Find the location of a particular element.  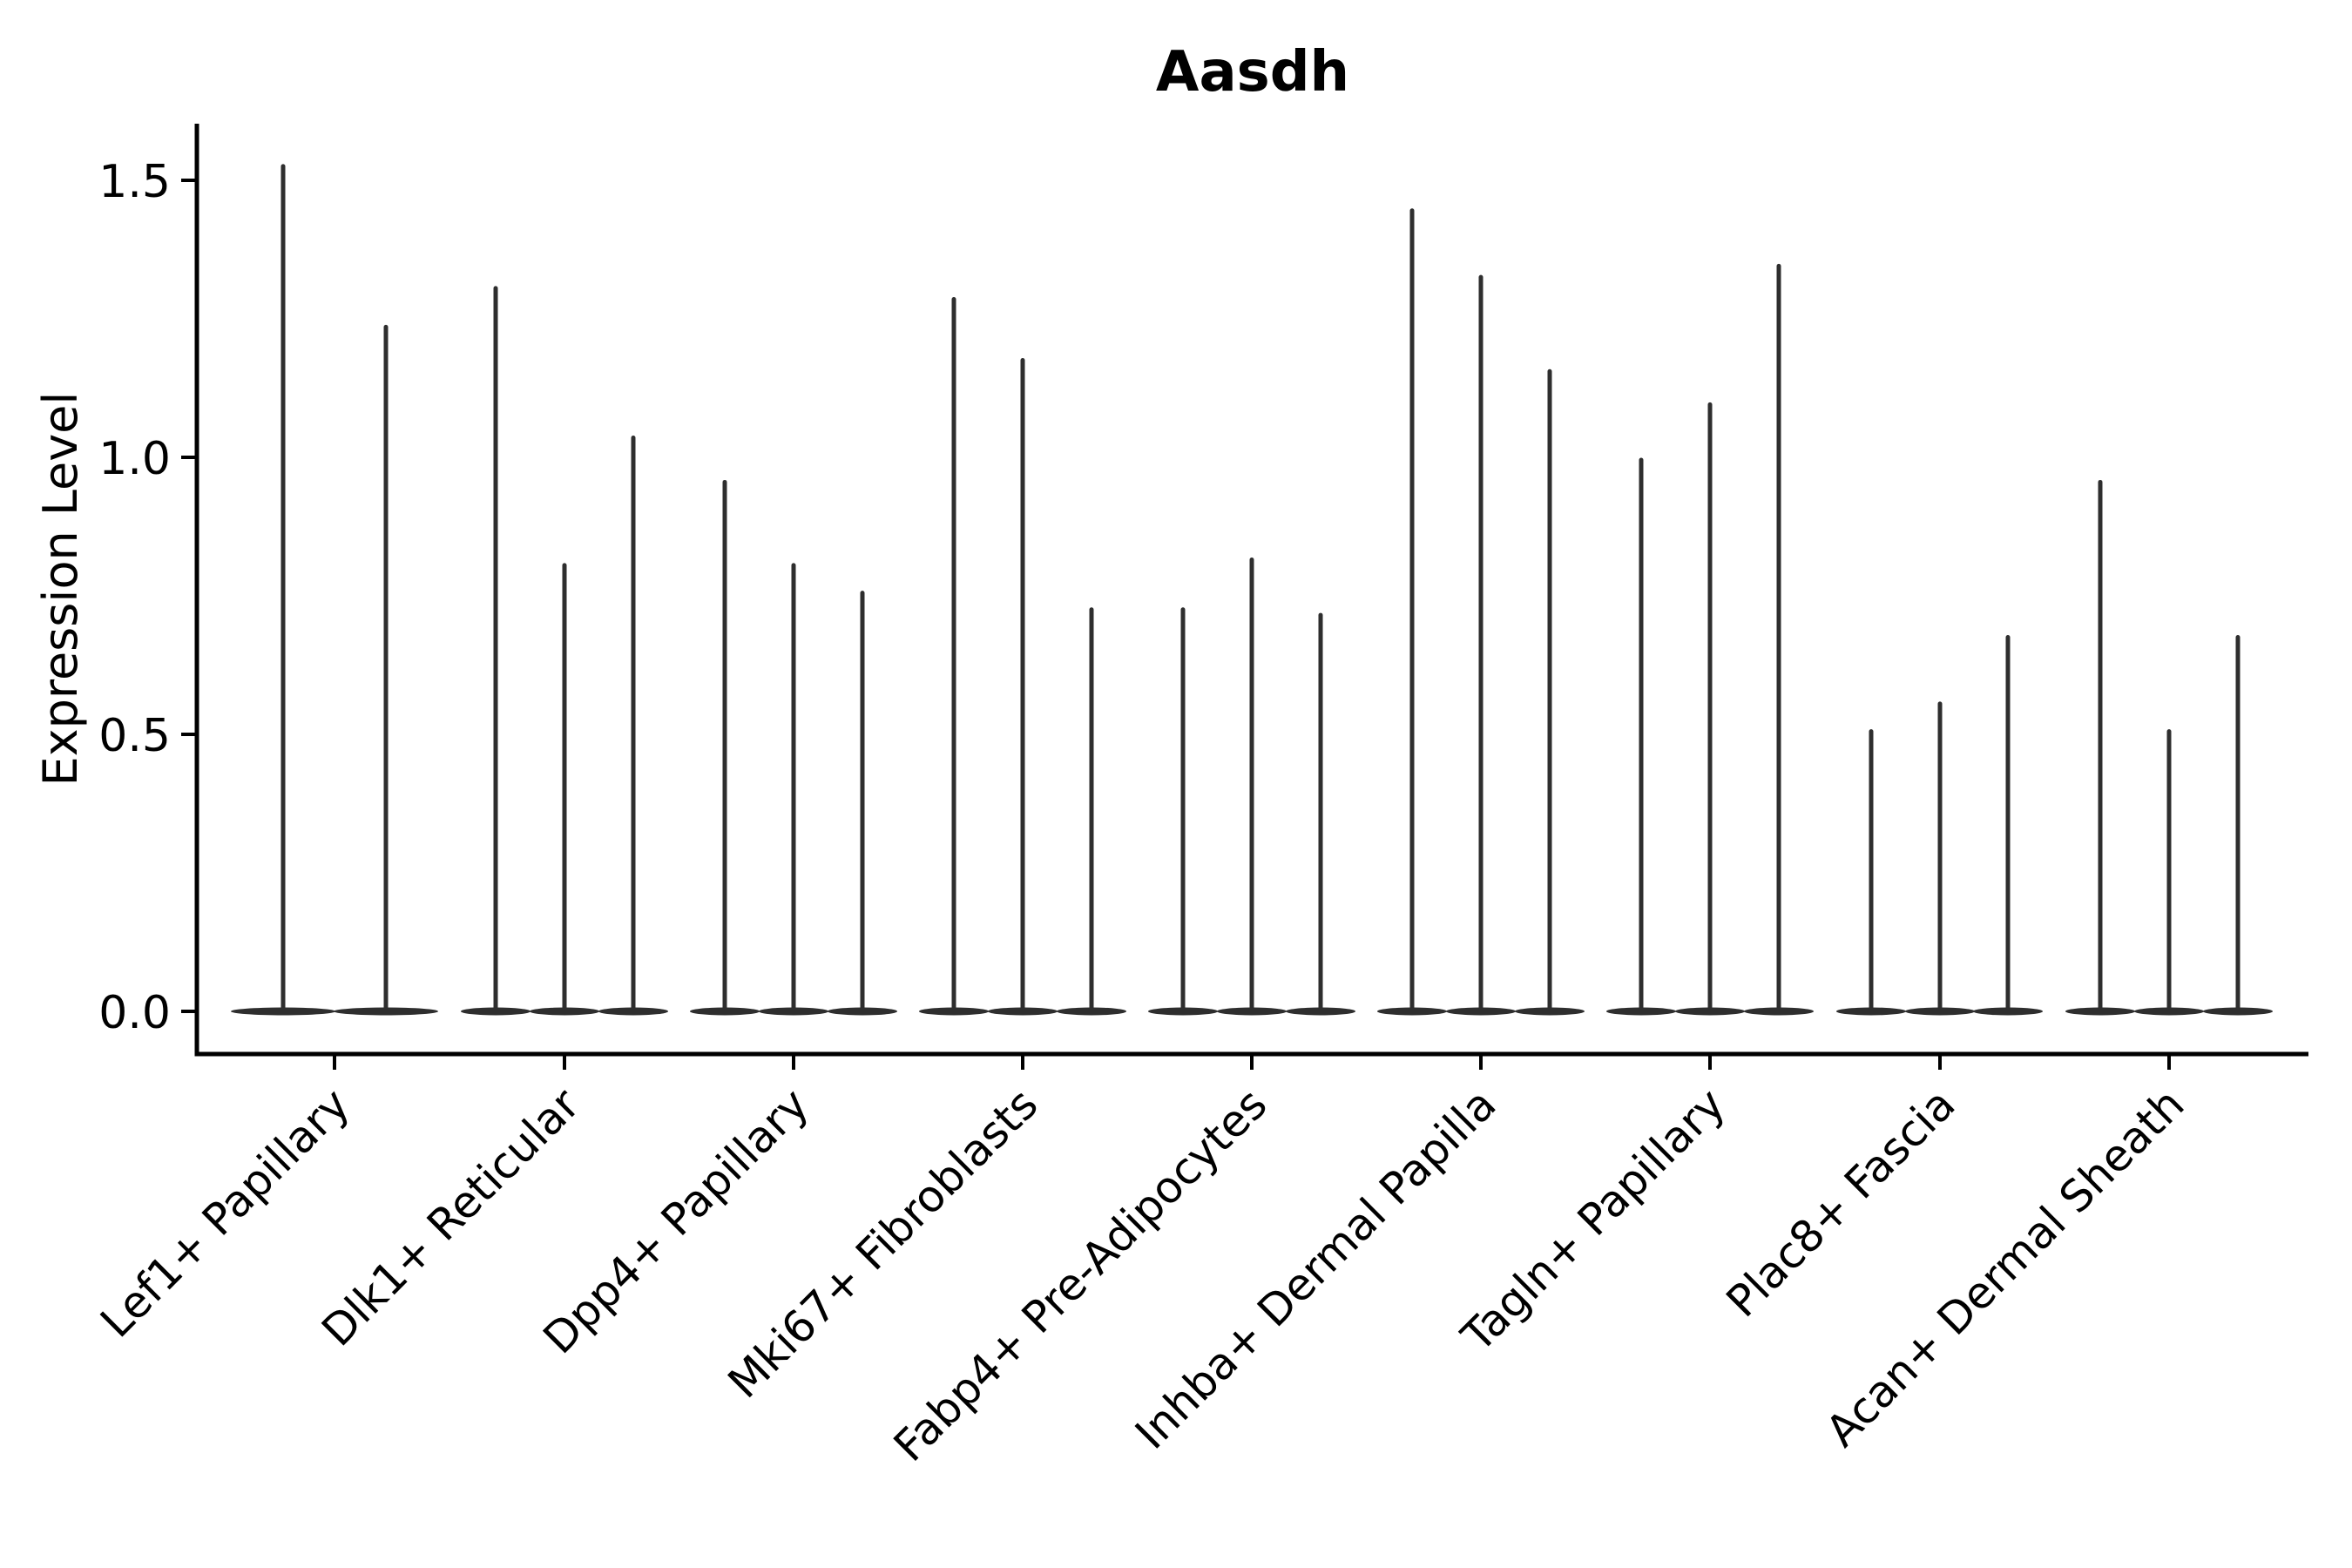

y-tick-label: 1.5 is located at coordinates (134, 182).